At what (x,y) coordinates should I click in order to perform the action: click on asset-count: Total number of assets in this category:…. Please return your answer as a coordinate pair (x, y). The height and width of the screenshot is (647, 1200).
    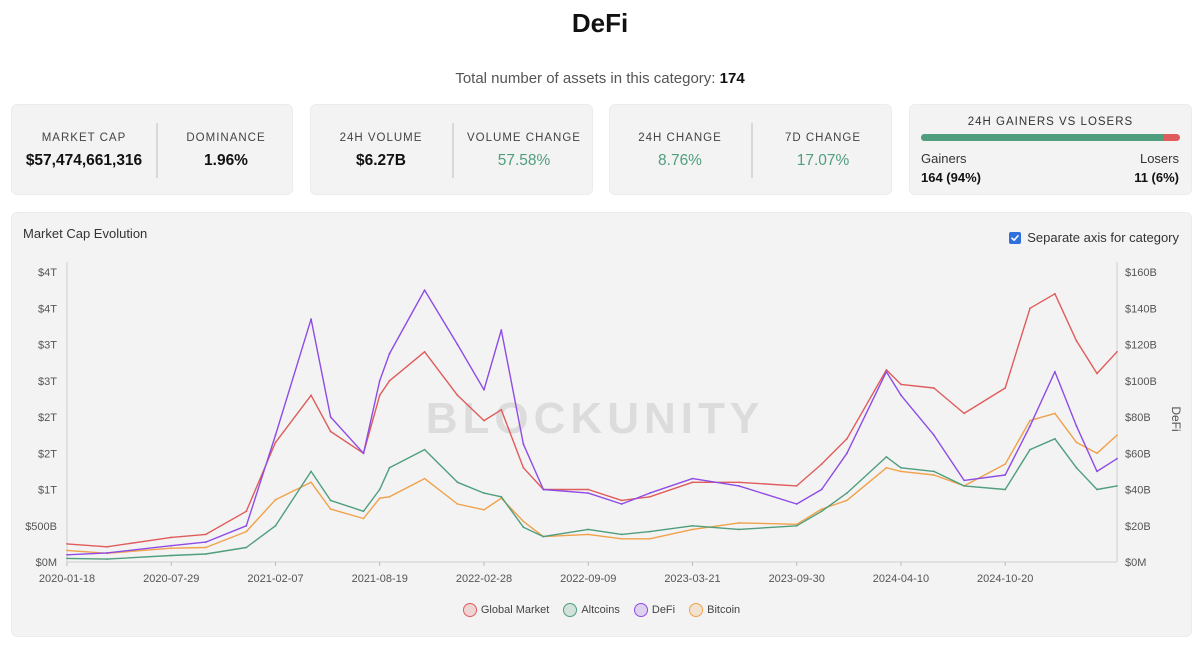
    Looking at the image, I should click on (600, 78).